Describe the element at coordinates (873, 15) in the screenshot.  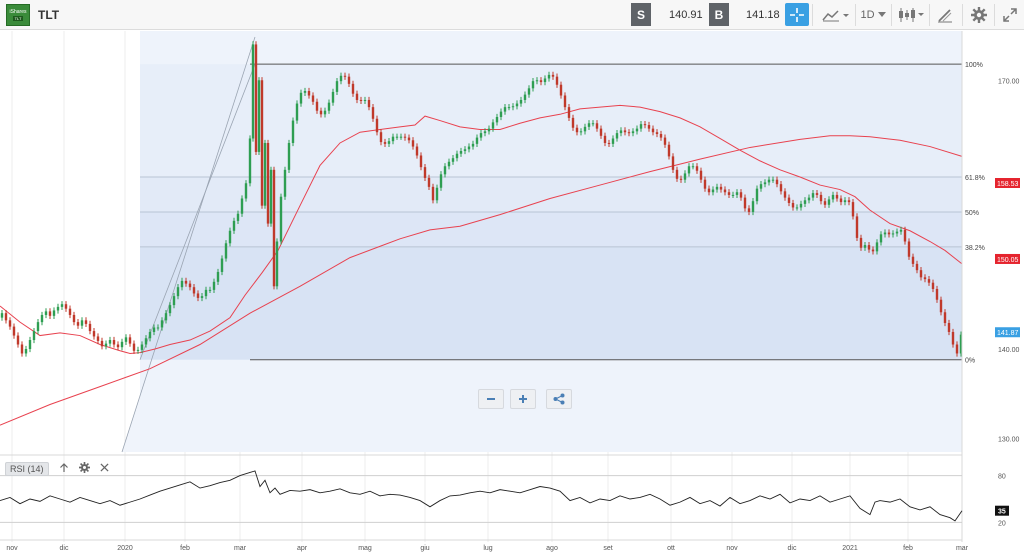
I see `timeframe-dropdown: 1D` at that location.